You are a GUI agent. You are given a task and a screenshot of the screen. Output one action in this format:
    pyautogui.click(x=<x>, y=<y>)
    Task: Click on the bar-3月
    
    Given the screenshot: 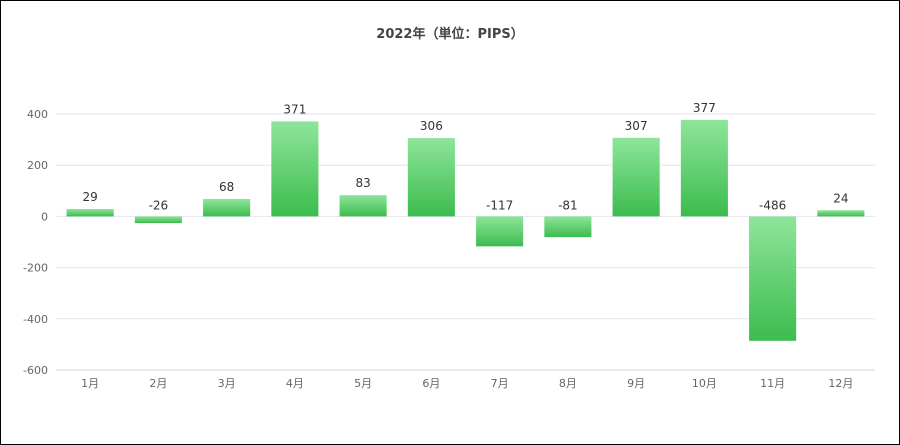 What is the action you would take?
    pyautogui.click(x=226, y=207)
    